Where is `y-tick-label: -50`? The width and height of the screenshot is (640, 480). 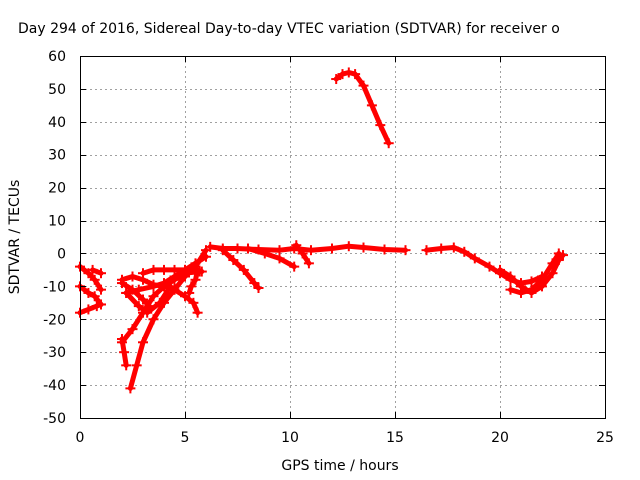
y-tick-label: -50 is located at coordinates (54, 419).